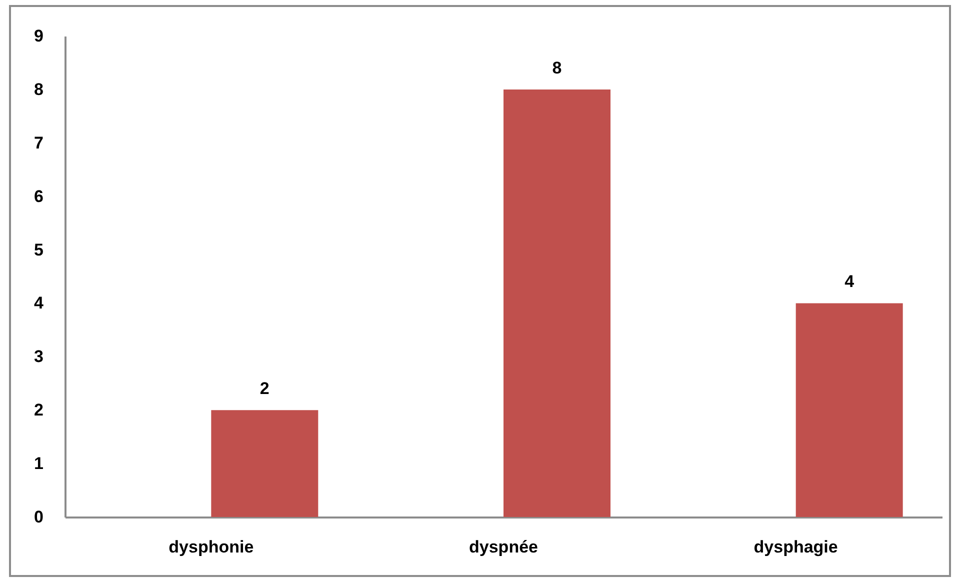 The image size is (959, 578). Describe the element at coordinates (39, 196) in the screenshot. I see `y-tick-label: 6` at that location.